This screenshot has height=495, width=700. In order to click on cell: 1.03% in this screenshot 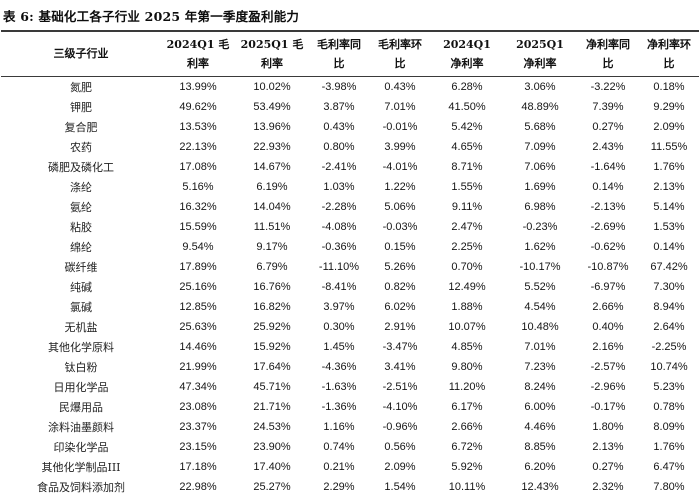, I will do `click(339, 187)`.